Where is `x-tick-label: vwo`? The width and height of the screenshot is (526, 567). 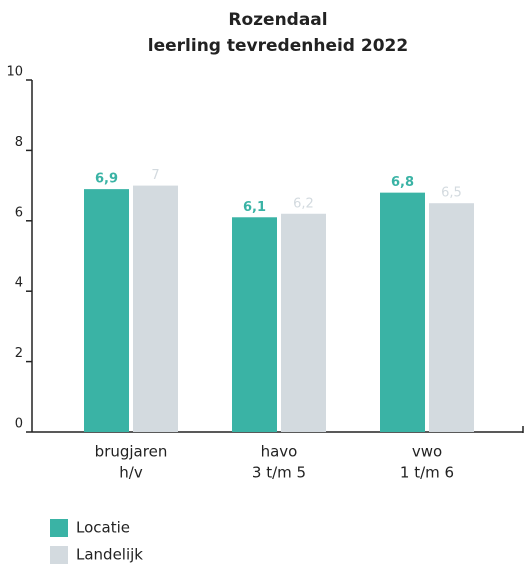
x-tick-label: vwo is located at coordinates (427, 452).